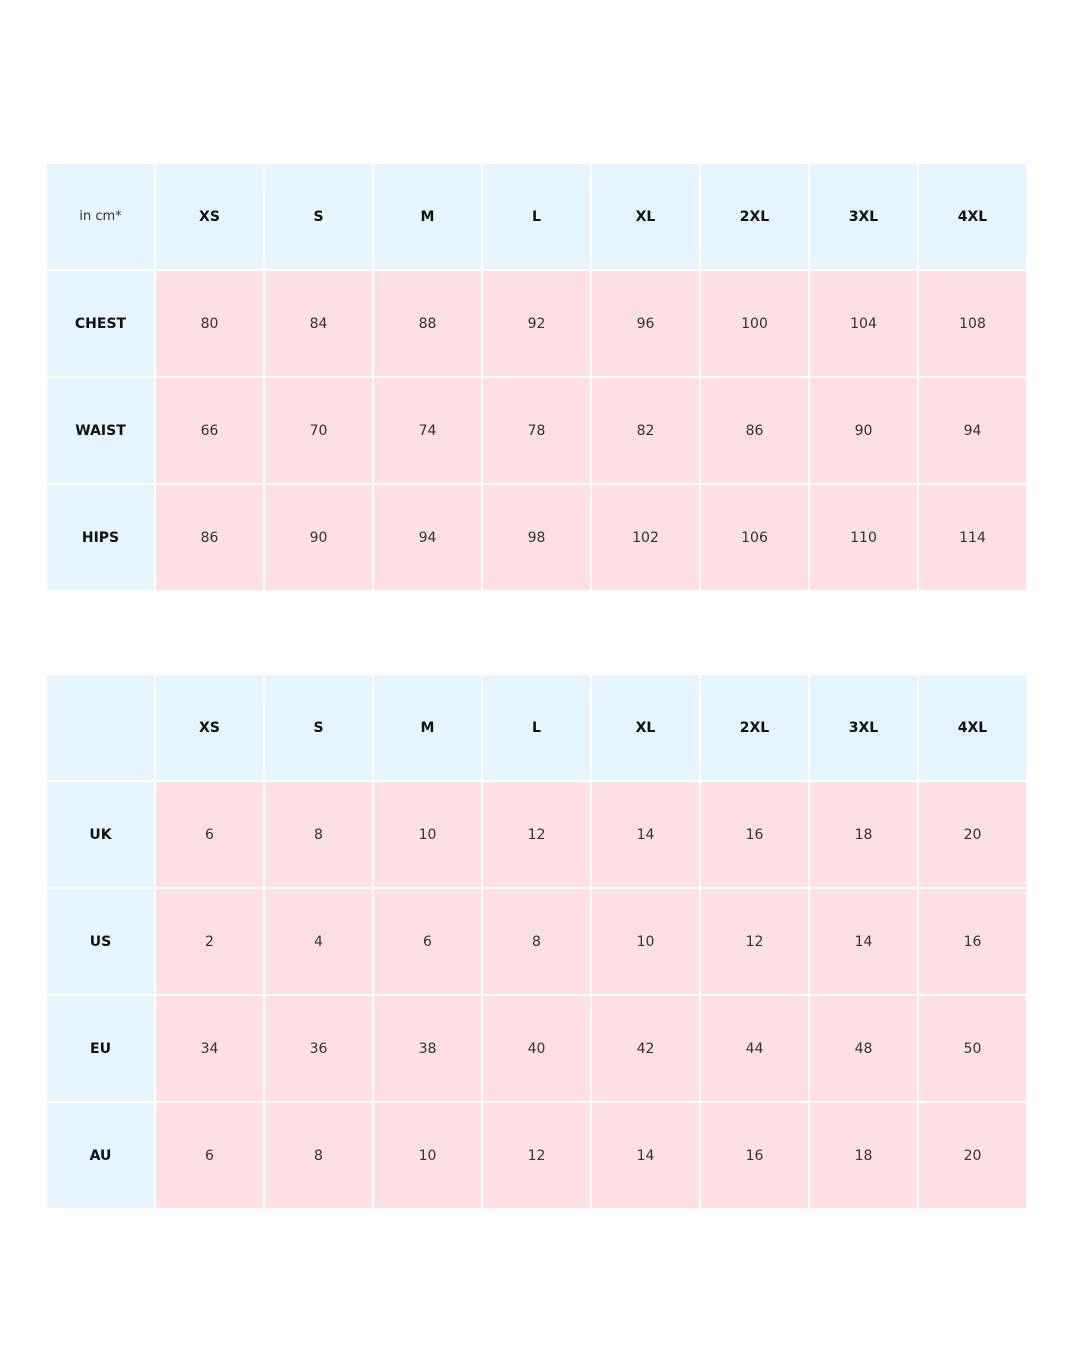 Image resolution: width=1080 pixels, height=1350 pixels. What do you see at coordinates (318, 941) in the screenshot?
I see `value-cell: 4` at bounding box center [318, 941].